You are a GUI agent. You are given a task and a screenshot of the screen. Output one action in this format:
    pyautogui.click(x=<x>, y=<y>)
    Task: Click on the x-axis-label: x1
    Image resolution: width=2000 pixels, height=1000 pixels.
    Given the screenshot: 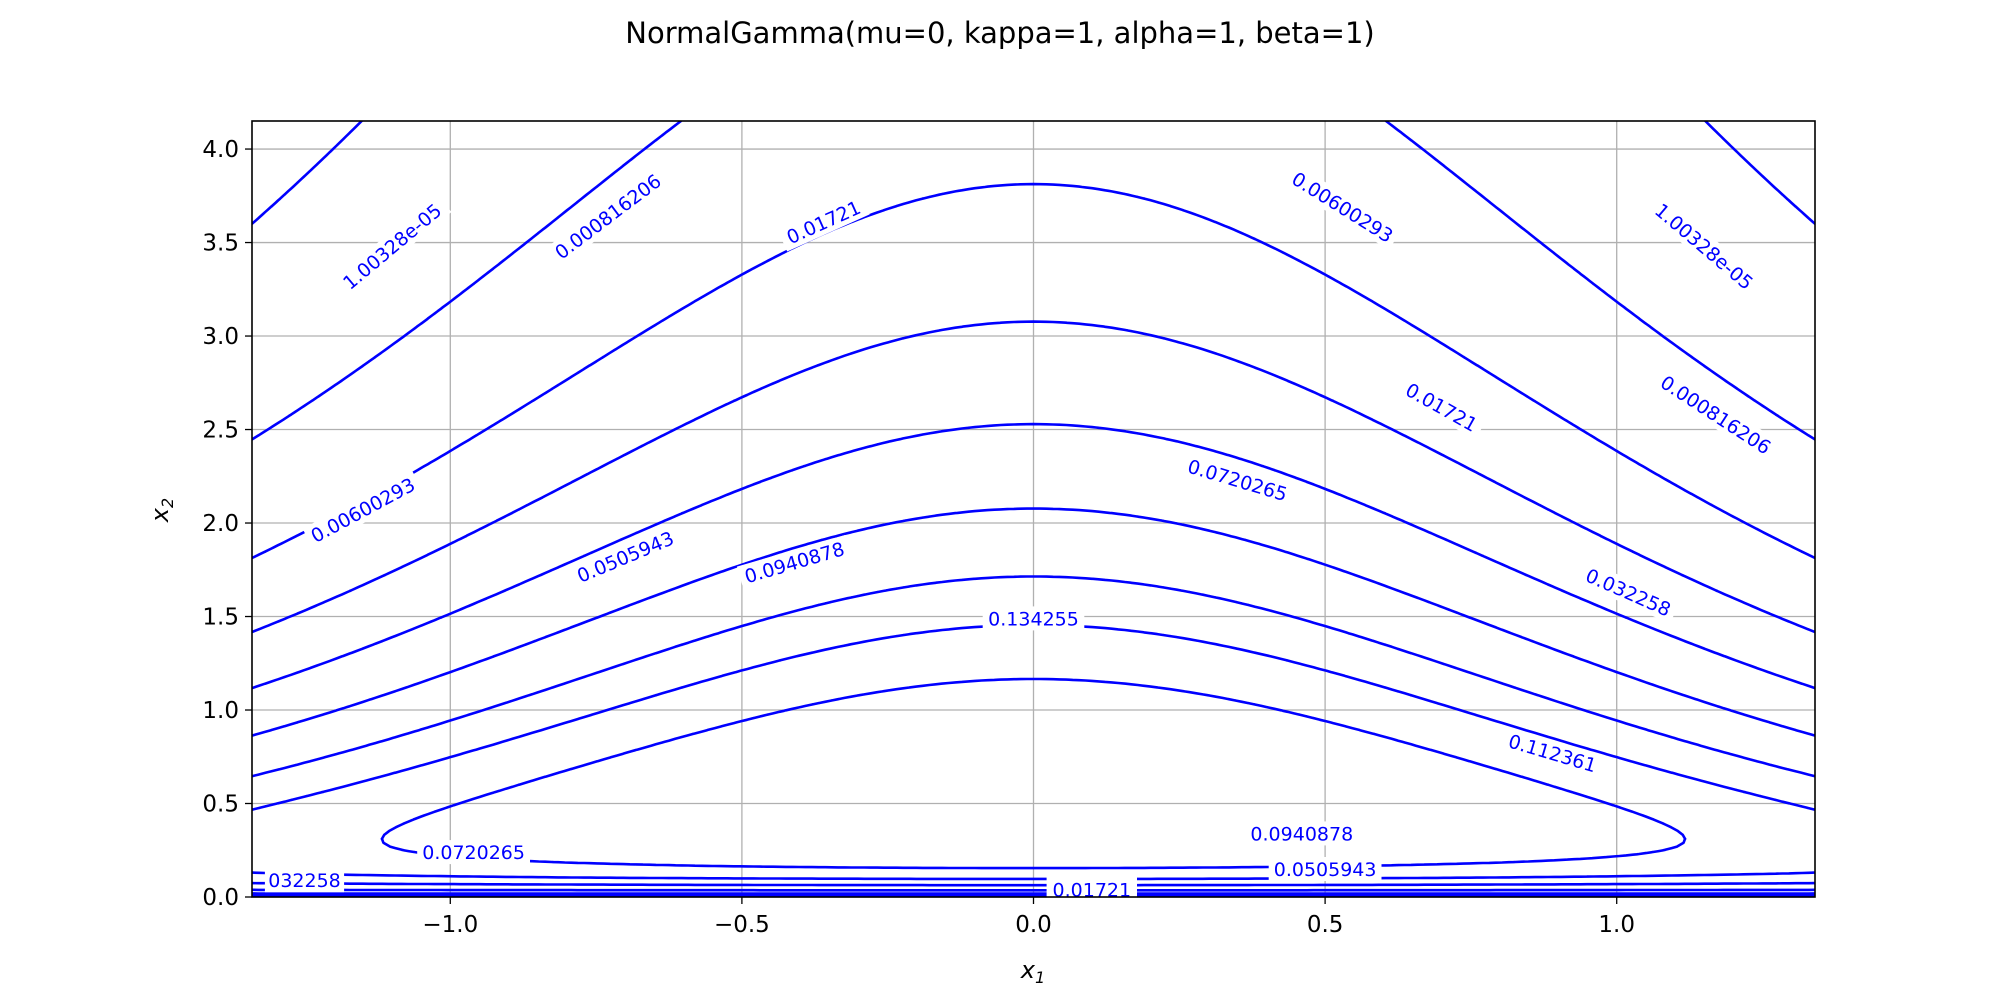 What is the action you would take?
    pyautogui.click(x=1032, y=971)
    